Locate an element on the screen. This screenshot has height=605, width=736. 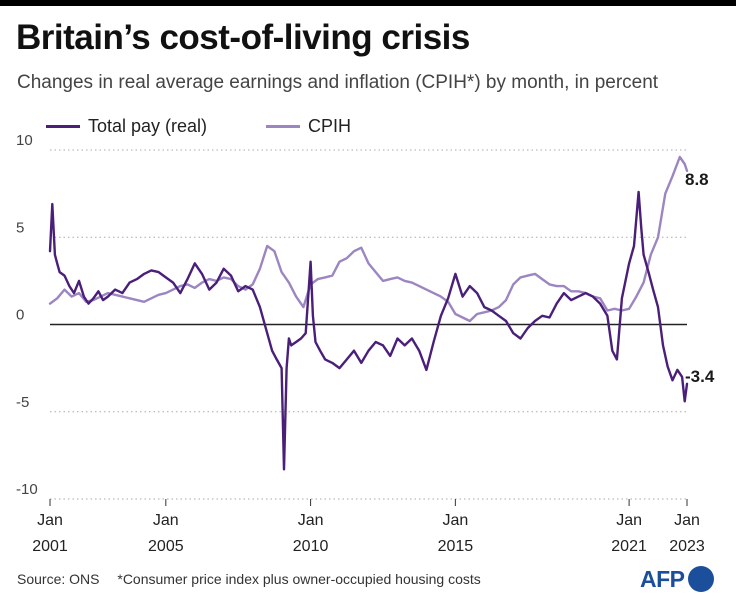
legend-item-total-pay: Total pay (real) is located at coordinates (126, 126).